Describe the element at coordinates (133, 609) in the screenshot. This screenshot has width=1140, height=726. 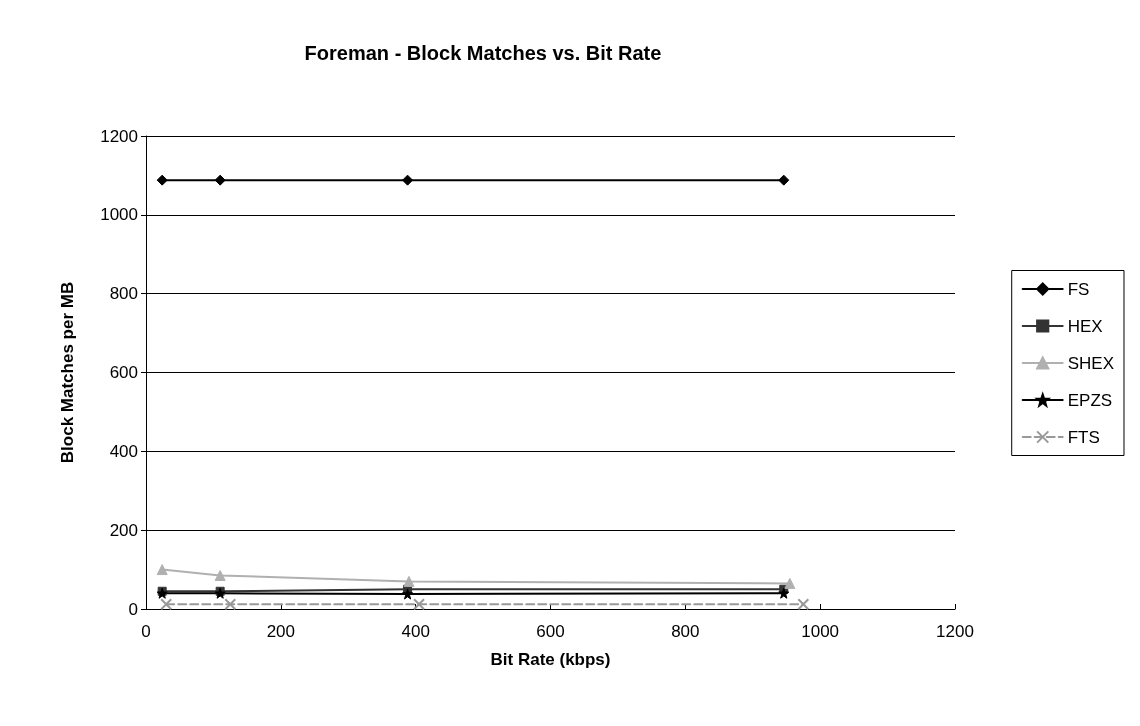
I see `y-tick-label: 0` at that location.